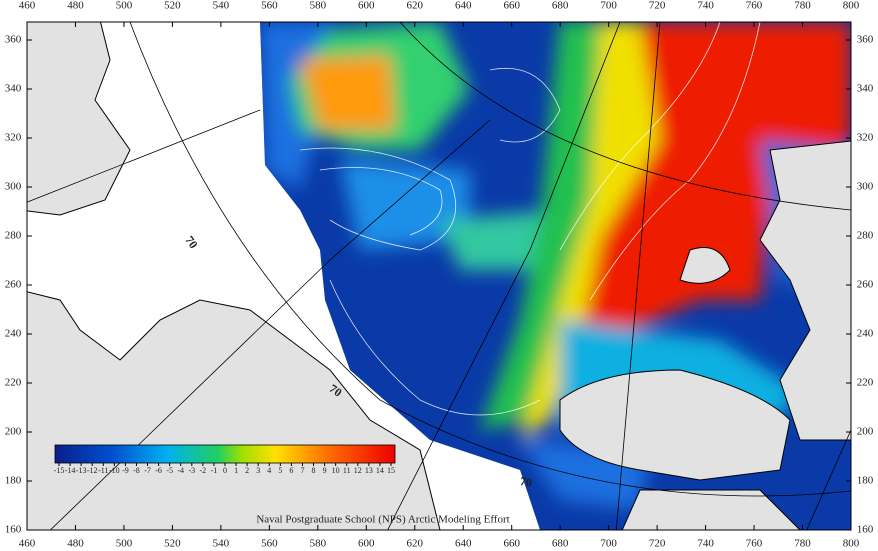  Describe the element at coordinates (366, 544) in the screenshot. I see `x-tick-label-bottom: 600` at that location.